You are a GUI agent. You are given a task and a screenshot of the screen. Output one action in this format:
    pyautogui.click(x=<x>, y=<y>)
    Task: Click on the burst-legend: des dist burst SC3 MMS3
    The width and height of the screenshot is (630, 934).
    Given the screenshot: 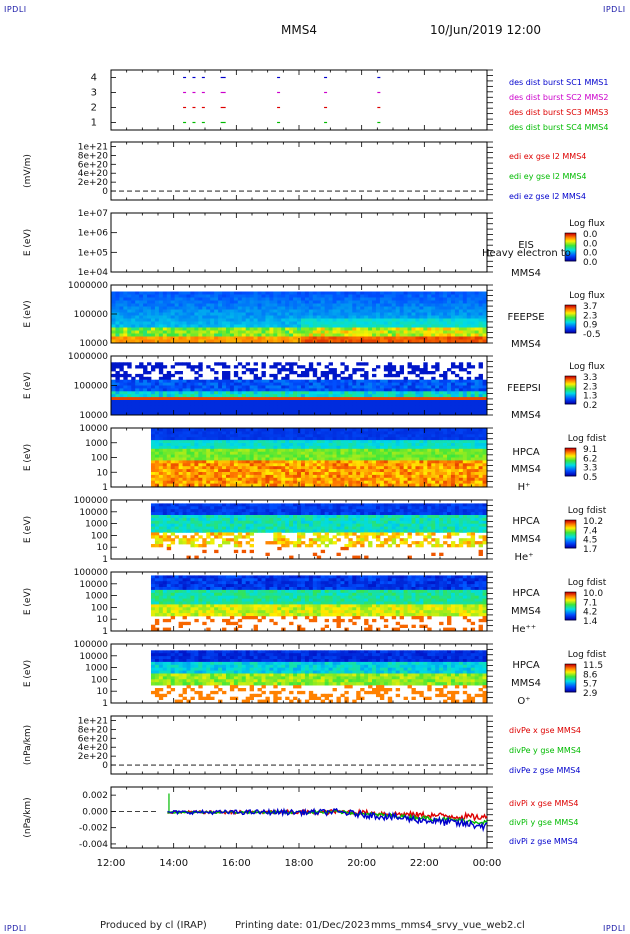 What is the action you would take?
    pyautogui.click(x=558, y=112)
    